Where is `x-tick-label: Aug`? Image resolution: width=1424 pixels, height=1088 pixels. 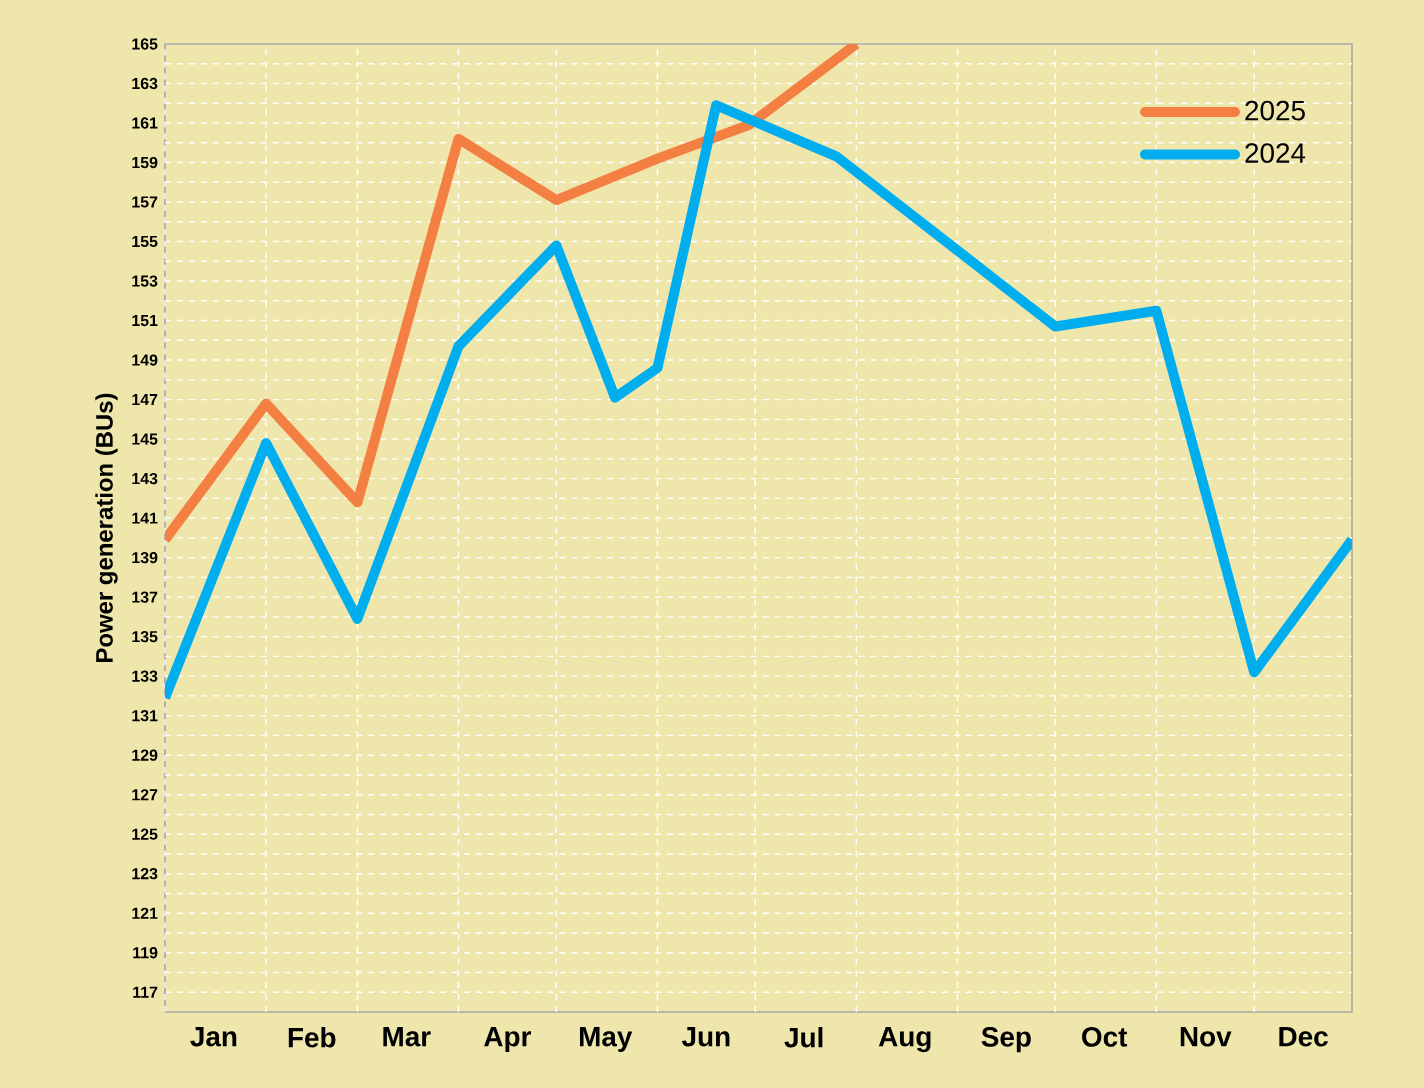
x-tick-label: Aug is located at coordinates (904, 1040).